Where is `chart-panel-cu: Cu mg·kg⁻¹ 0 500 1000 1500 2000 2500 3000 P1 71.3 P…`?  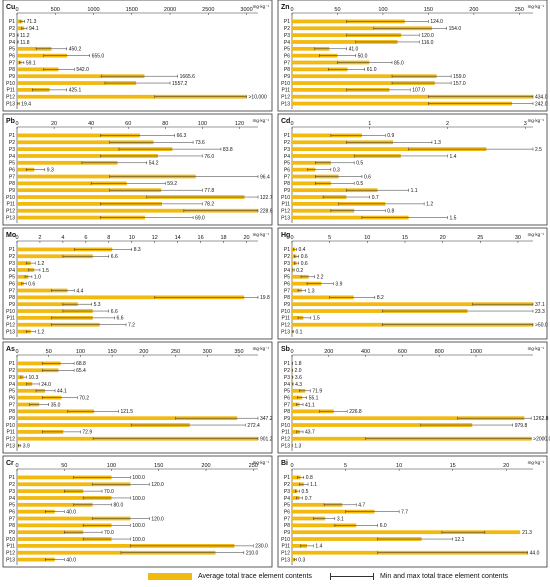
chart-panel-cu: Cu mg·kg⁻¹ 0 500 1000 1500 2000 2500 3000 P1 71.3 P… is located at coordinates (137, 56).